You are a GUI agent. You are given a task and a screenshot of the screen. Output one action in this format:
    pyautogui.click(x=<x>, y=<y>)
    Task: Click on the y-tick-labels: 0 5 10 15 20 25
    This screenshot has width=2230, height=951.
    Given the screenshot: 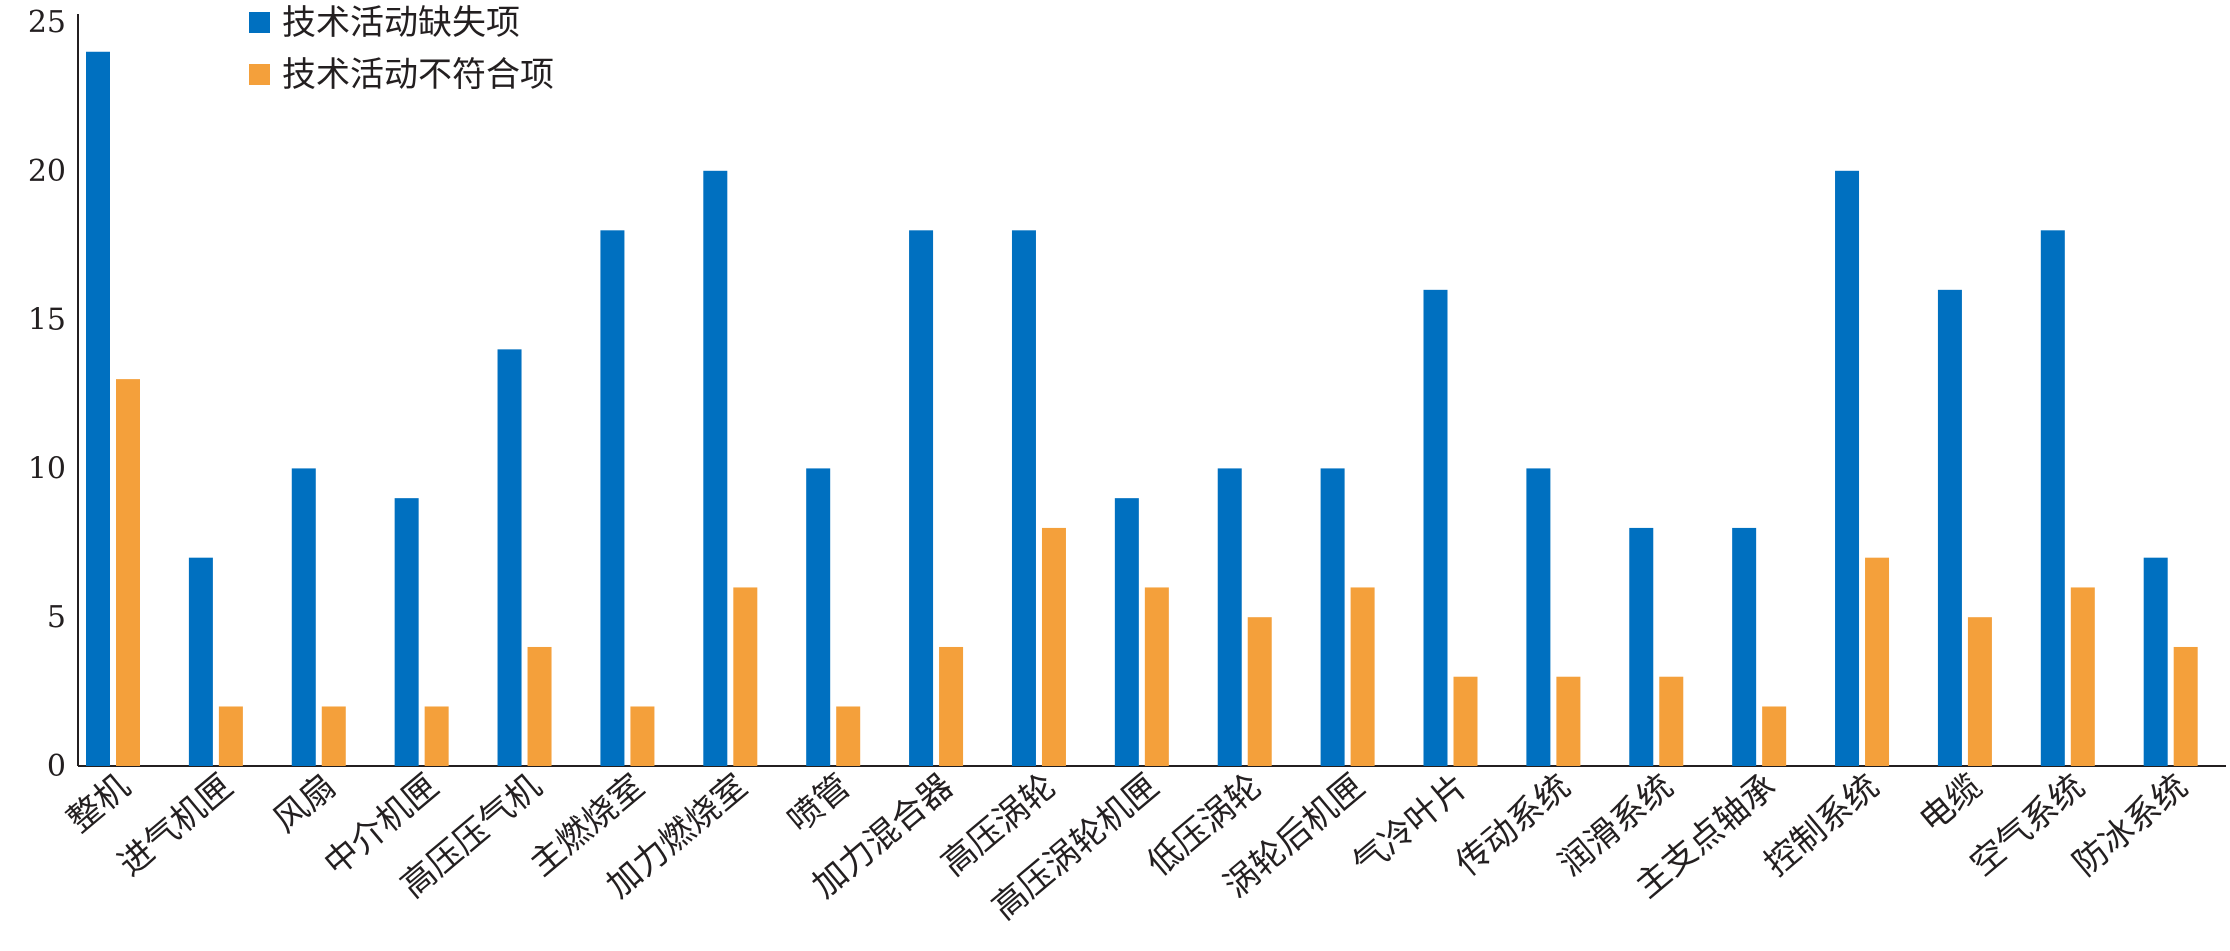 What is the action you would take?
    pyautogui.click(x=47, y=394)
    